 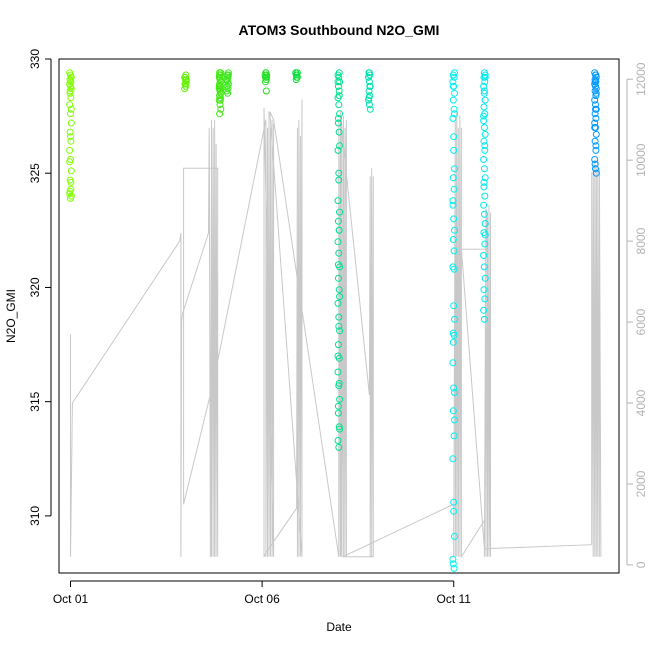 I want to click on x-axis: Oct 01 Oct 06 Oct 11, so click(x=262, y=593).